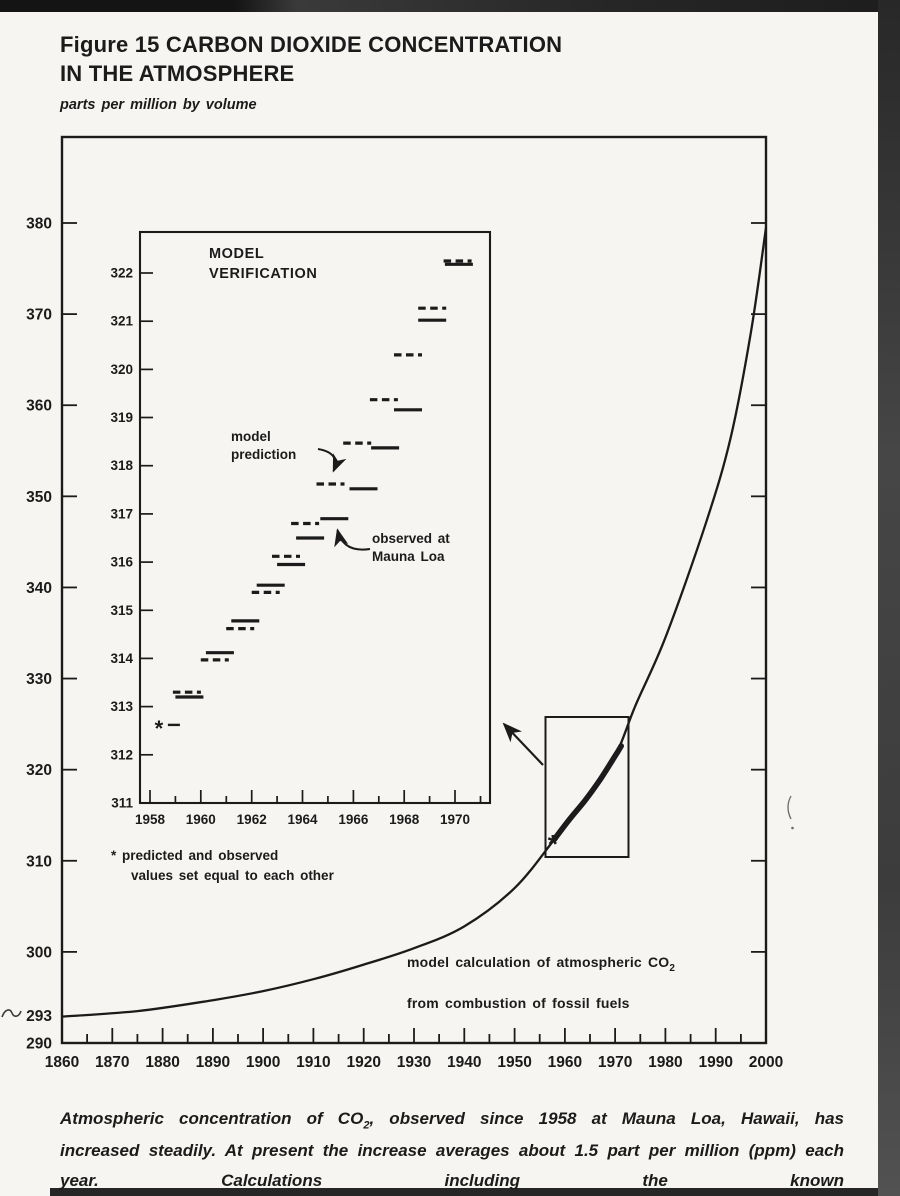 Image resolution: width=900 pixels, height=1196 pixels. Describe the element at coordinates (514, 1062) in the screenshot. I see `tick-label: 1950` at that location.